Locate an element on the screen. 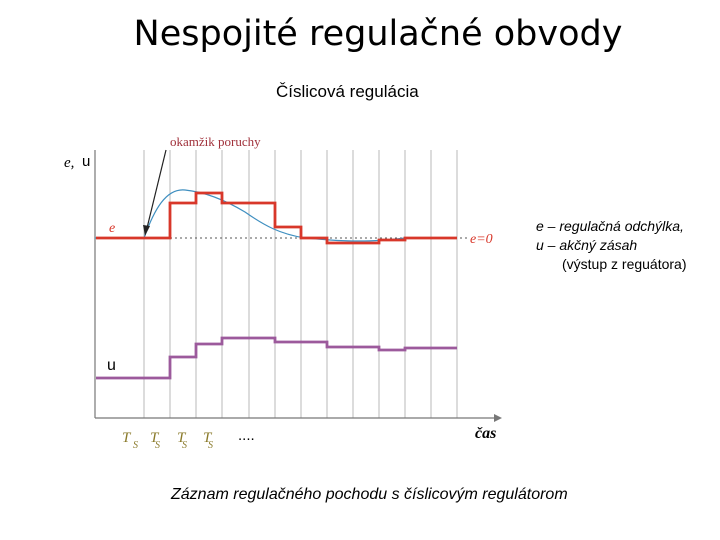 Image resolution: width=720 pixels, height=540 pixels. sample-sub-1: S is located at coordinates (135, 445).